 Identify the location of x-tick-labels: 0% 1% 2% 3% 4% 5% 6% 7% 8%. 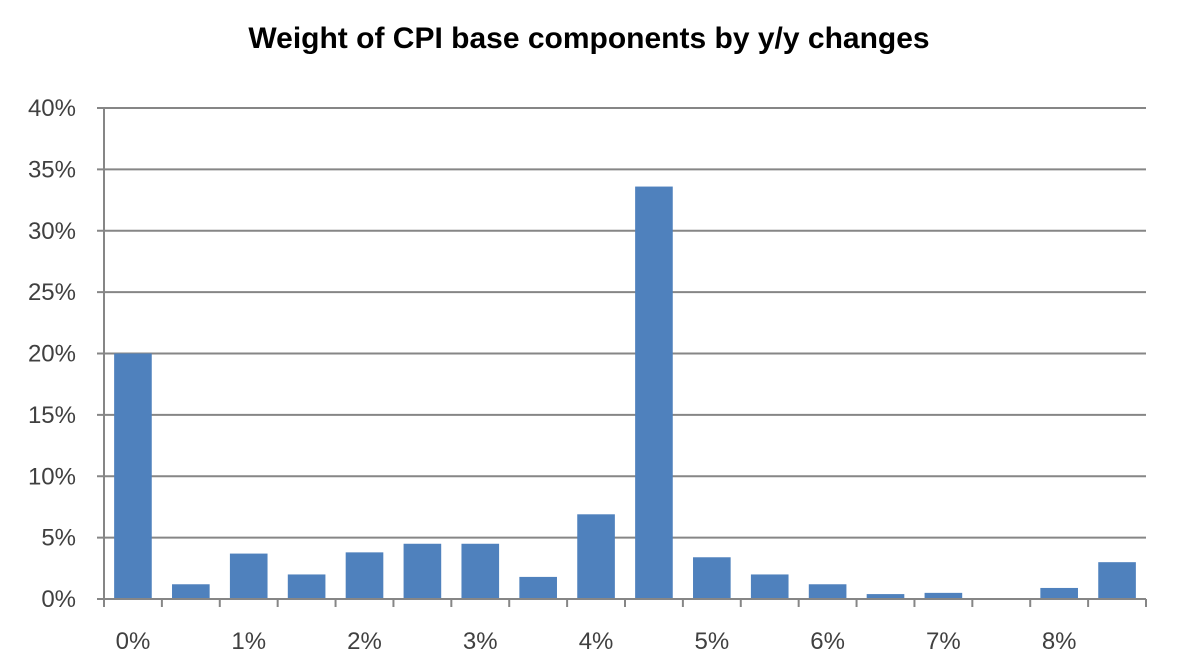
(596, 641).